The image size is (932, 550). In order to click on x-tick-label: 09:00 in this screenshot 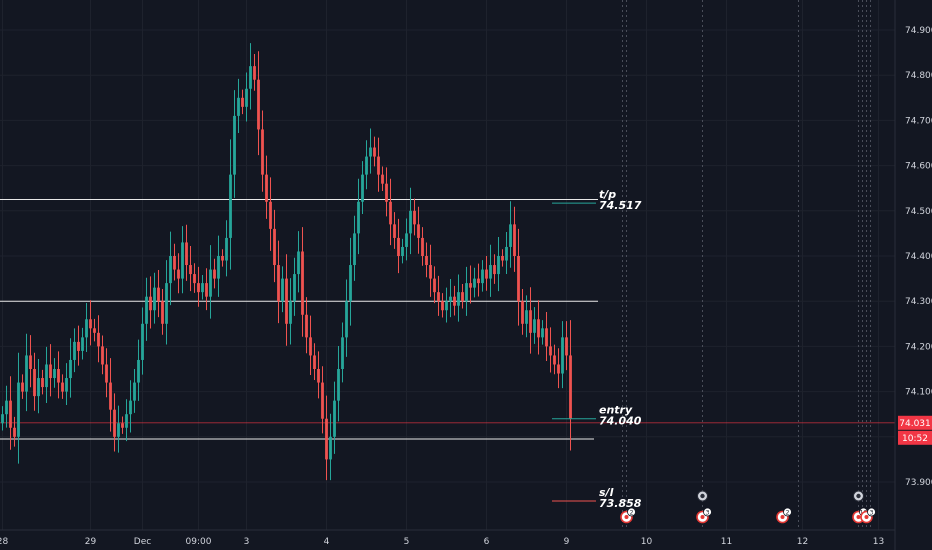, I will do `click(199, 542)`.